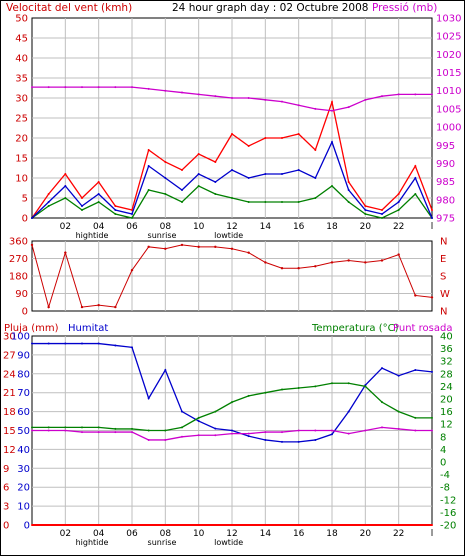  Describe the element at coordinates (92, 542) in the screenshot. I see `x-event-label: hightide` at that location.